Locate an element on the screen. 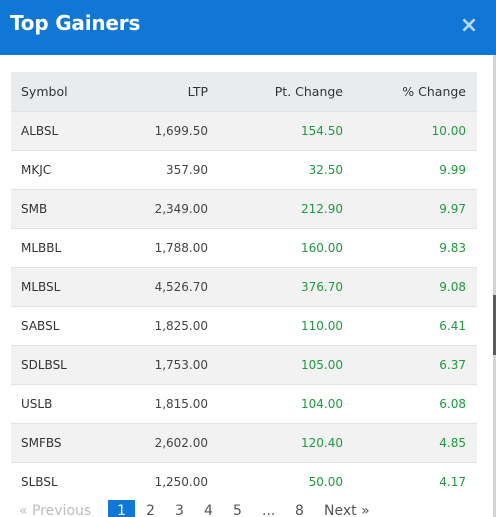 The image size is (496, 517). pagination-previous: « Previous is located at coordinates (55, 510).